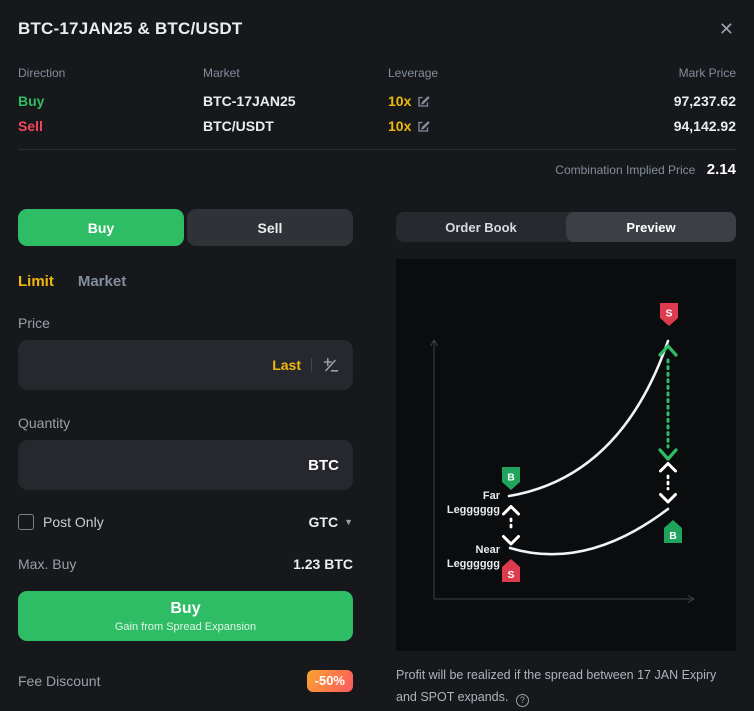  I want to click on spread-chart-svg: S B S B Far, so click(562, 453).